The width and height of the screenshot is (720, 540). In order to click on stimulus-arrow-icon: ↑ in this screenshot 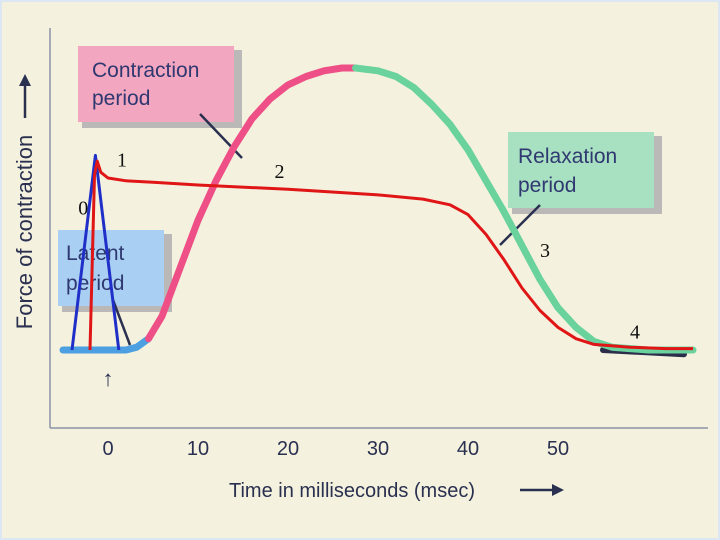, I will do `click(108, 378)`.